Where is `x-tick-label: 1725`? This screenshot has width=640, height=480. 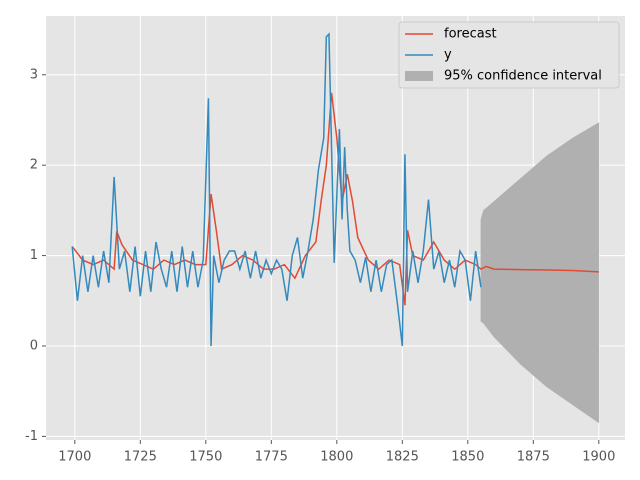 x-tick-label: 1725 is located at coordinates (140, 457).